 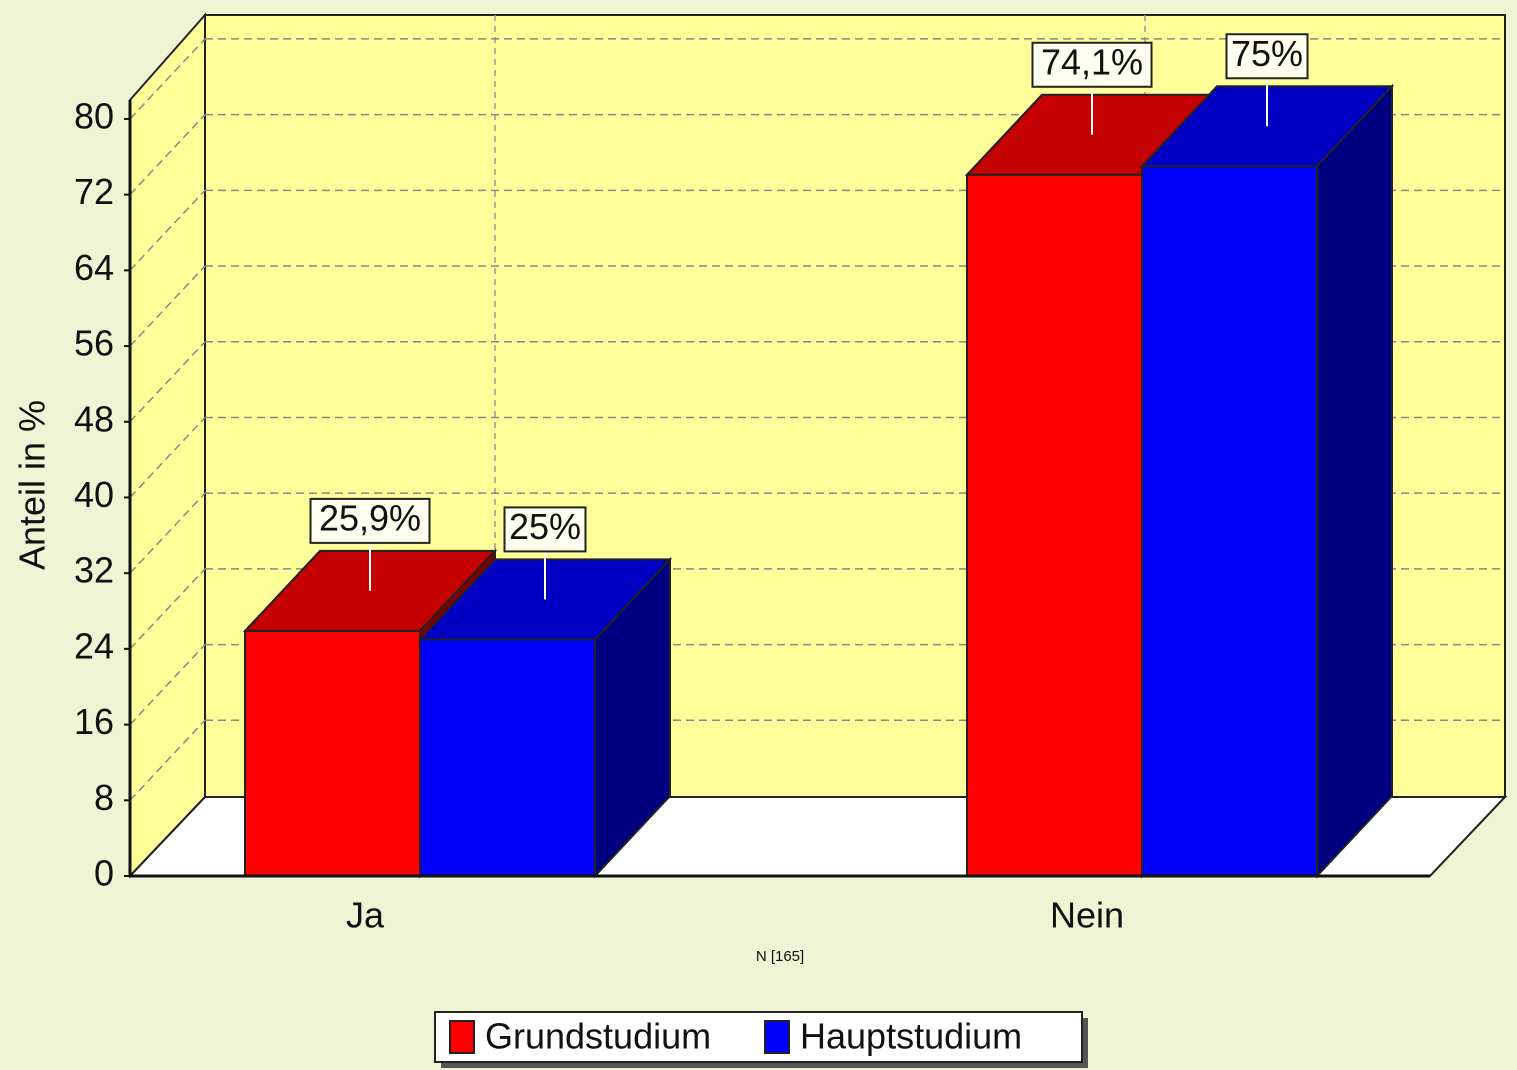 I want to click on value-label: 75%, so click(x=1267, y=53).